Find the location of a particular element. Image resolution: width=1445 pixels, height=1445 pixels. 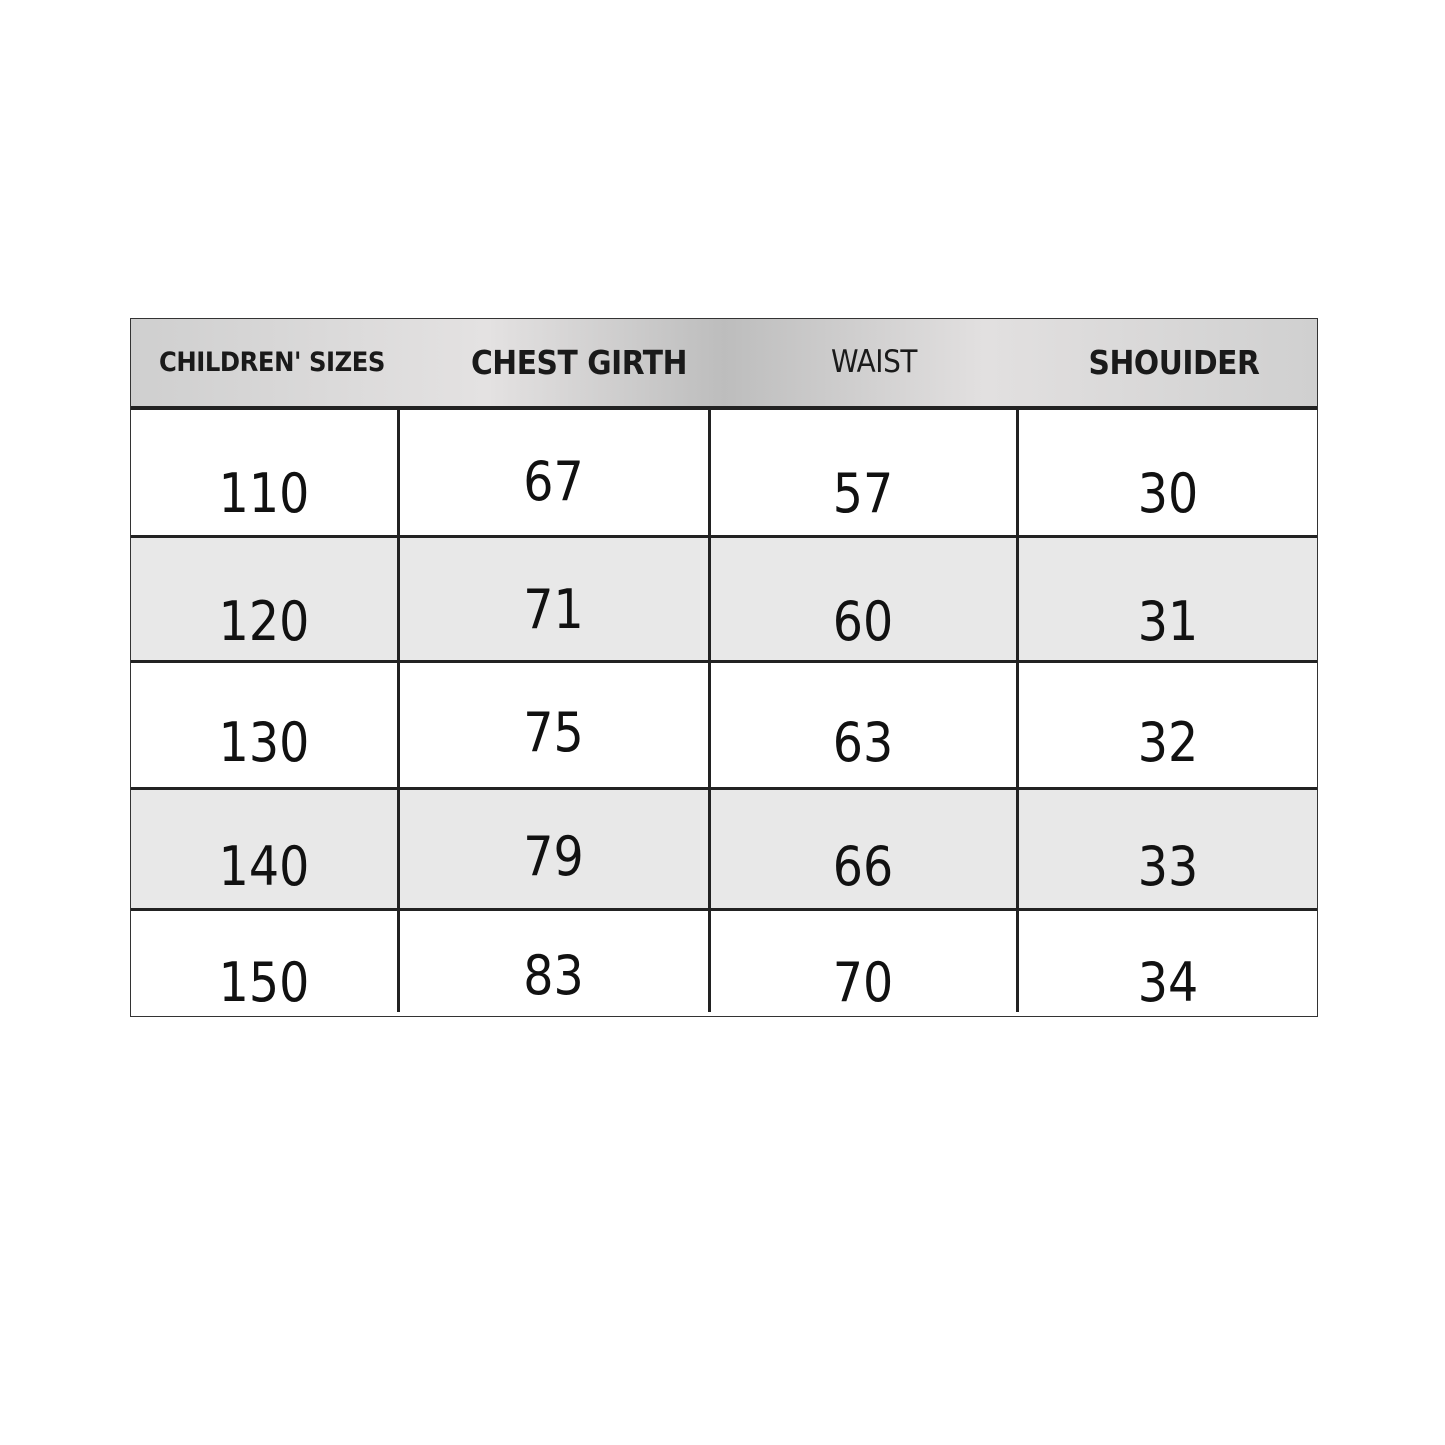

table-cell: 66 is located at coordinates (863, 866).